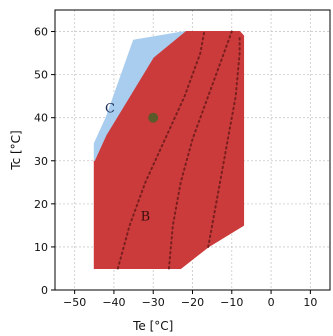 Image resolution: width=333 pixels, height=336 pixels. What do you see at coordinates (41, 161) in the screenshot?
I see `y-tick-label: 30` at bounding box center [41, 161].